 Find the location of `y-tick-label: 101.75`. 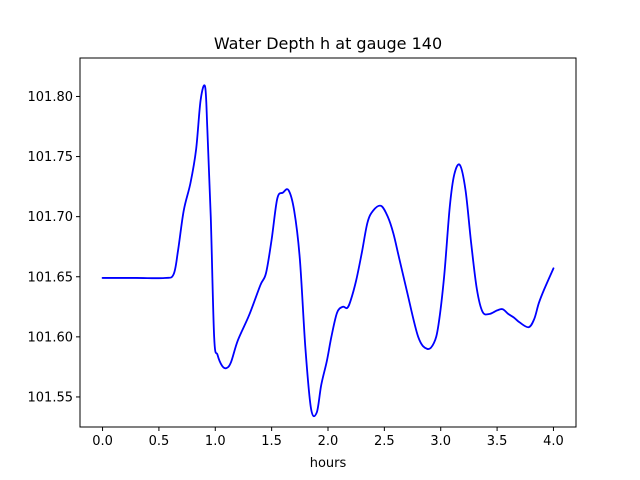

y-tick-label: 101.75 is located at coordinates (51, 157).